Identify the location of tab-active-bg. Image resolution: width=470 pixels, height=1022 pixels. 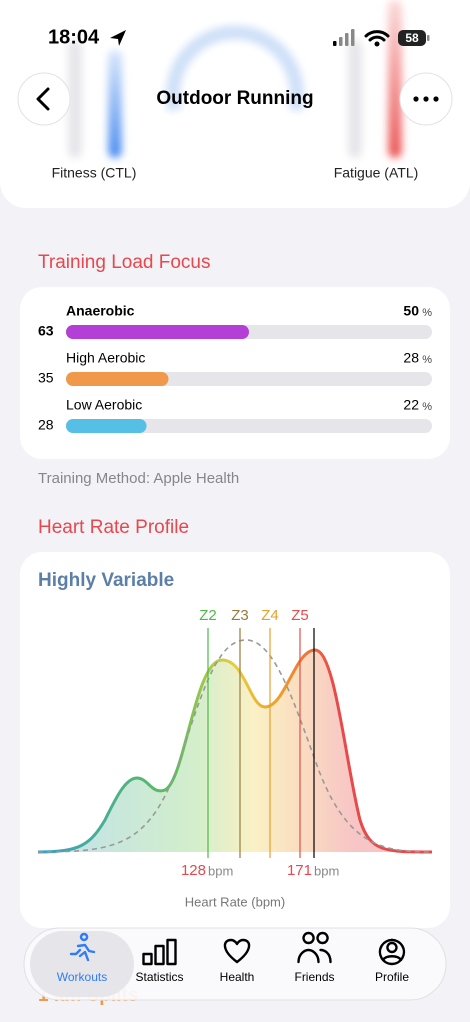
(82, 964).